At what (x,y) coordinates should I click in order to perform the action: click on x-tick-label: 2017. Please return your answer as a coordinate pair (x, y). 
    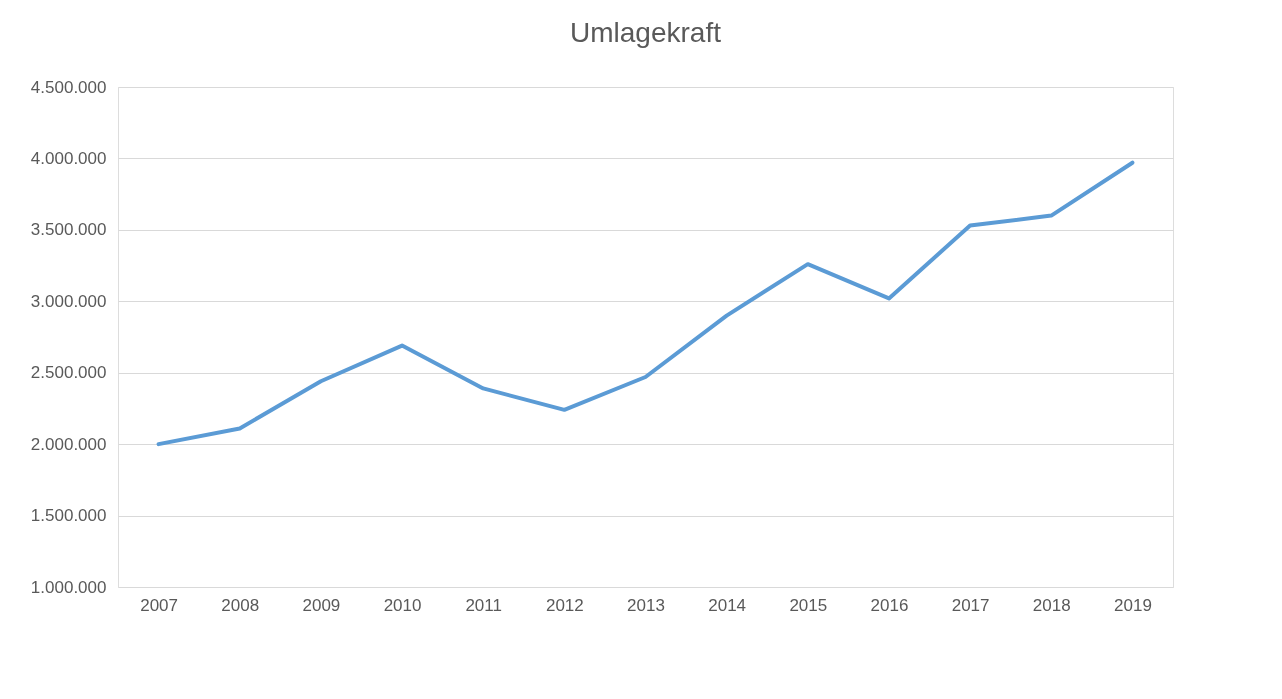
    Looking at the image, I should click on (970, 605).